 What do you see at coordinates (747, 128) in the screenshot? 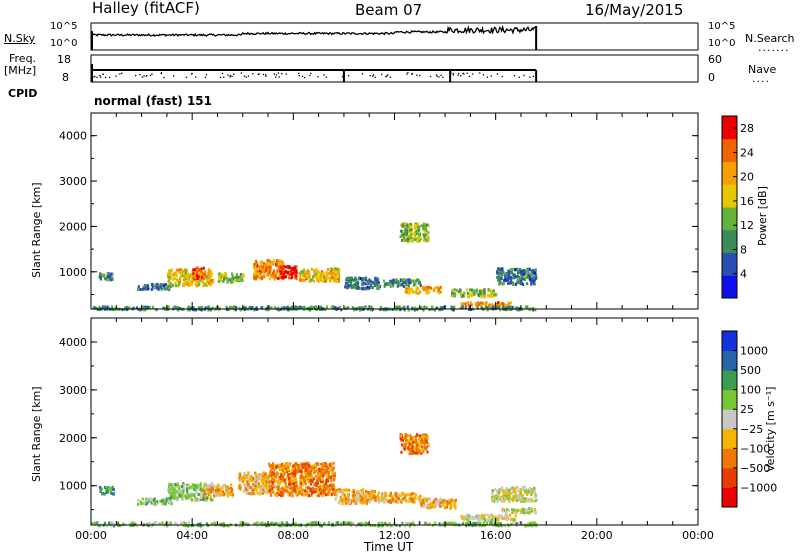
I see `power-colorbar-tick-label: 28` at bounding box center [747, 128].